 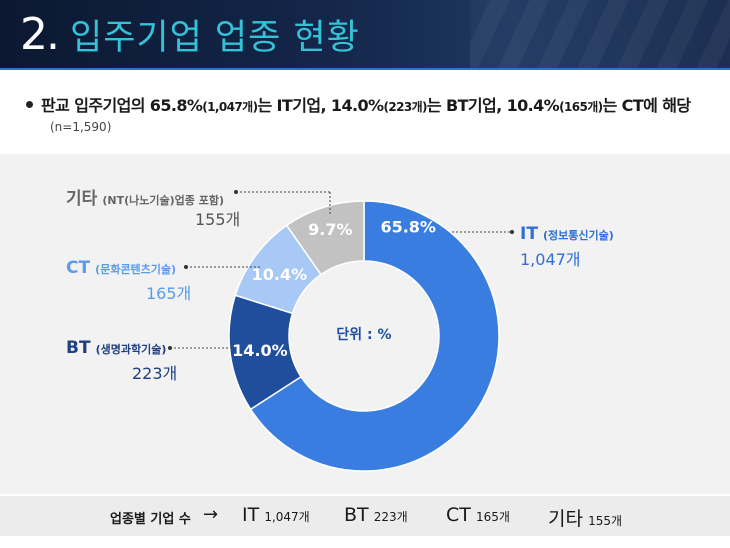 What do you see at coordinates (260, 350) in the screenshot?
I see `slice-value-label-bt: 14.0%` at bounding box center [260, 350].